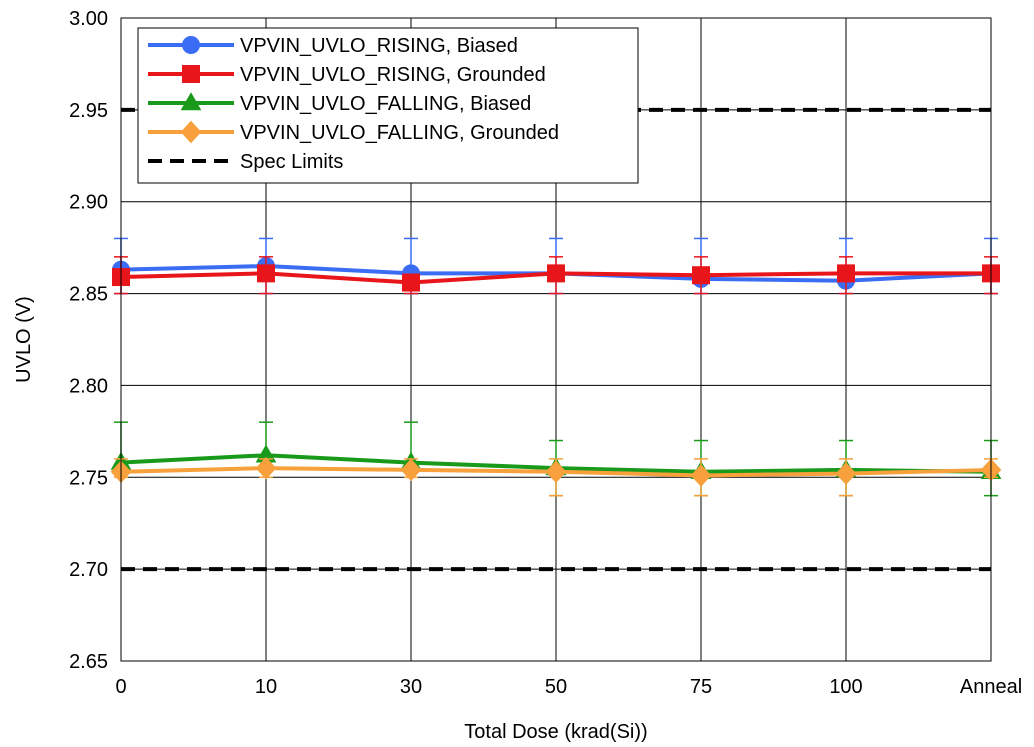 The height and width of the screenshot is (747, 1034). What do you see at coordinates (120, 687) in the screenshot?
I see `x-tick-label: 0` at bounding box center [120, 687].